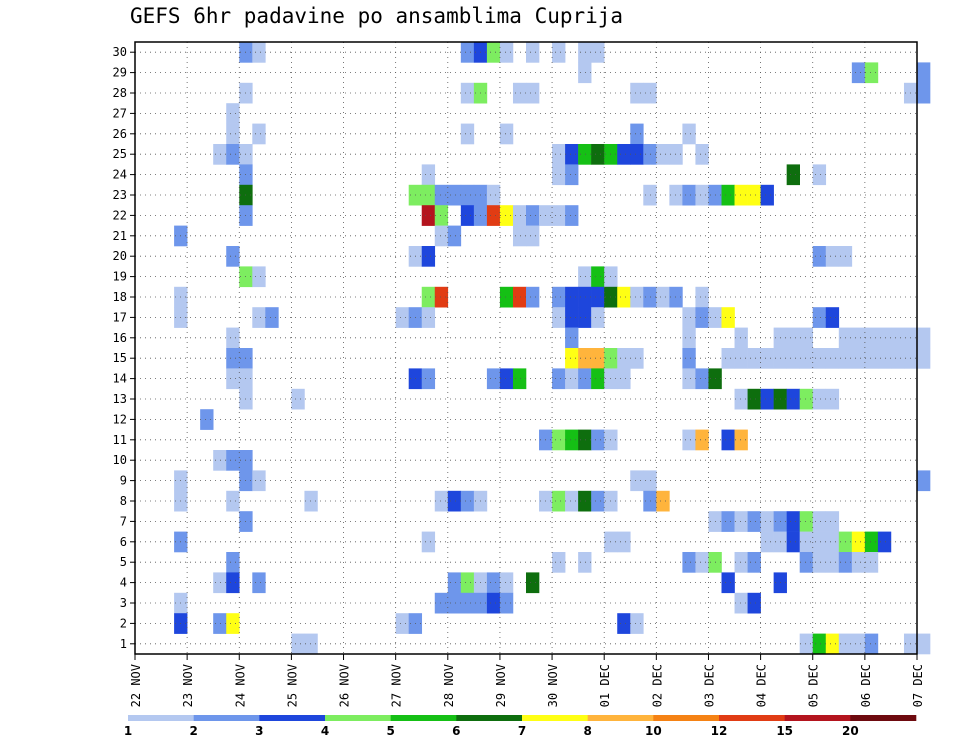 The image size is (960, 742). Describe the element at coordinates (762, 685) in the screenshot. I see `x-tick-label: 04 DEC` at that location.